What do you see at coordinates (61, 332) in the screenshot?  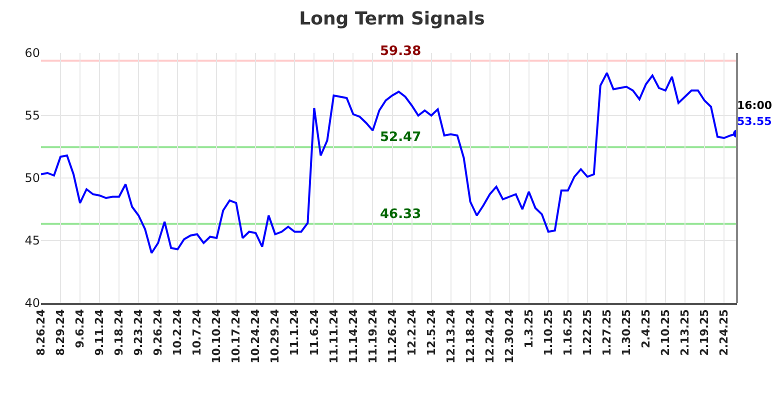 I see `x-tick-label: 8.29.24` at bounding box center [61, 332].